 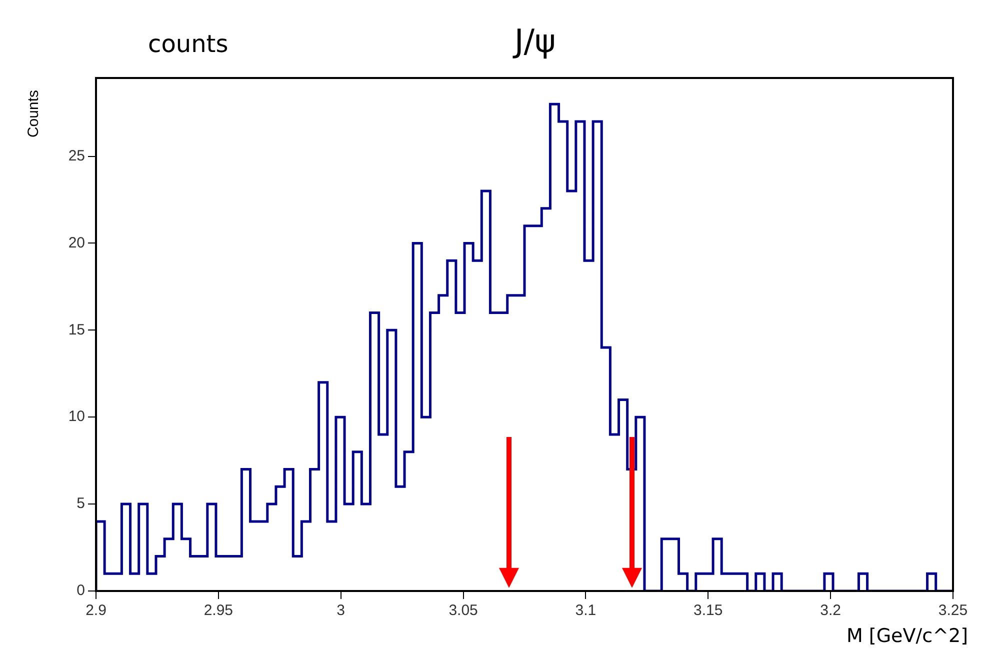 I want to click on x-tick-label: 2.95, so click(x=219, y=611).